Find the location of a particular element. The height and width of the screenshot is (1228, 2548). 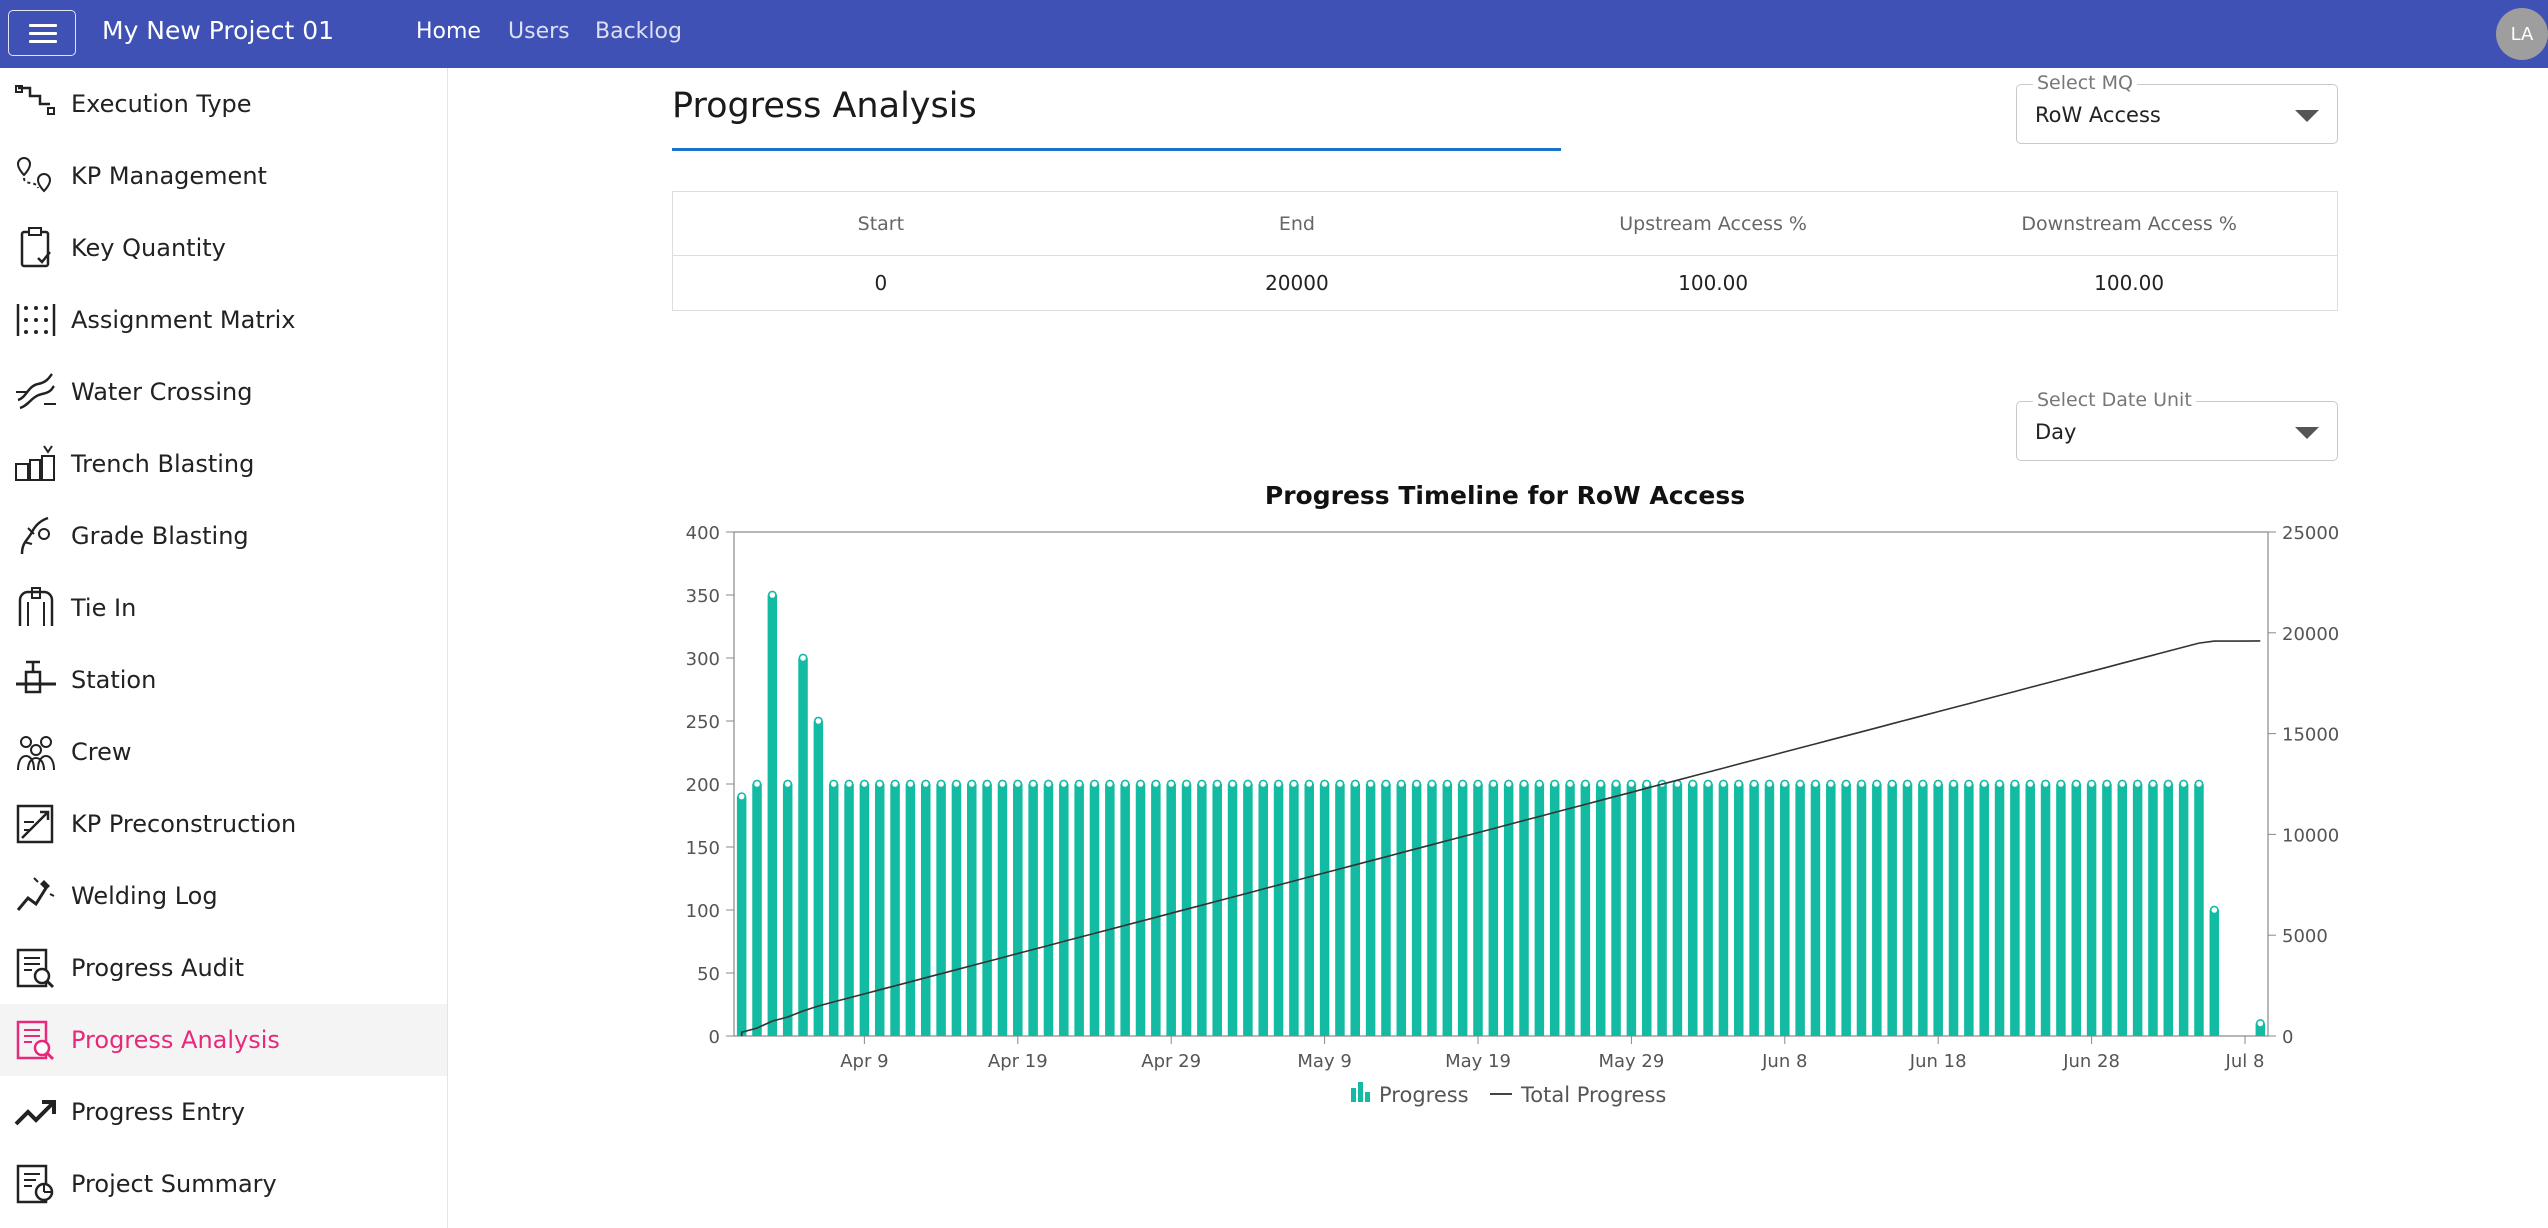

sidebar-item-label: Grade Blasting is located at coordinates (160, 536).